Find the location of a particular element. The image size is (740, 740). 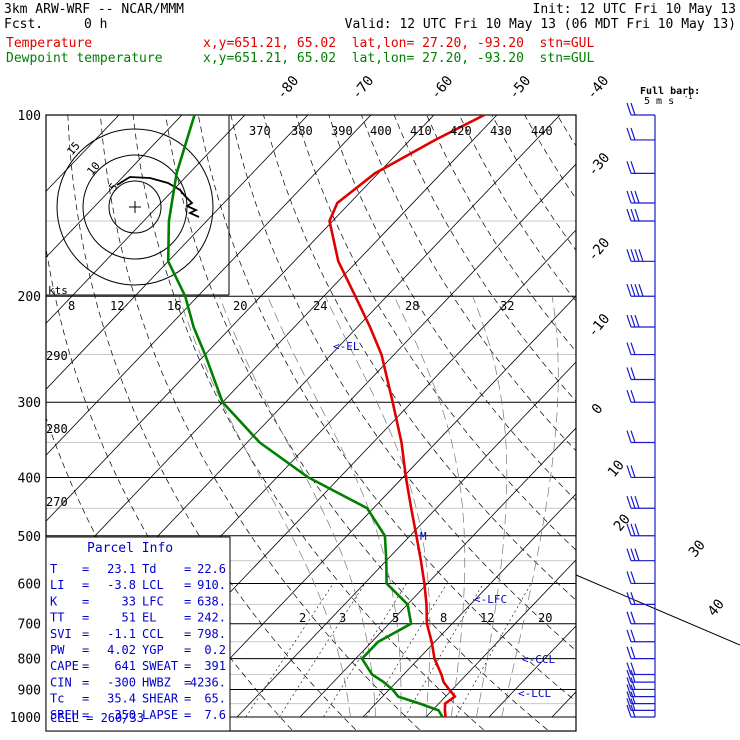

theta-e-label: 420 is located at coordinates (461, 131).